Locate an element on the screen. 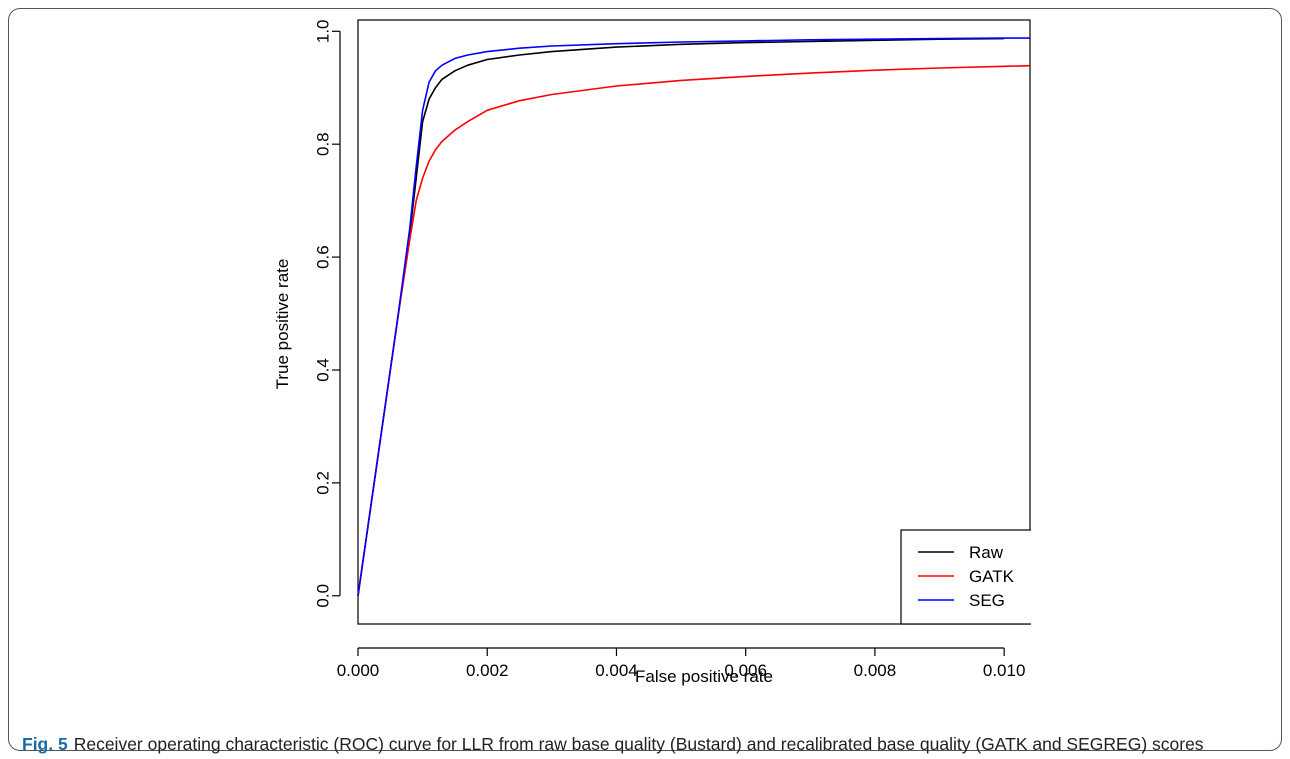 The width and height of the screenshot is (1290, 759). y-tick-label: 0.6 is located at coordinates (322, 257).